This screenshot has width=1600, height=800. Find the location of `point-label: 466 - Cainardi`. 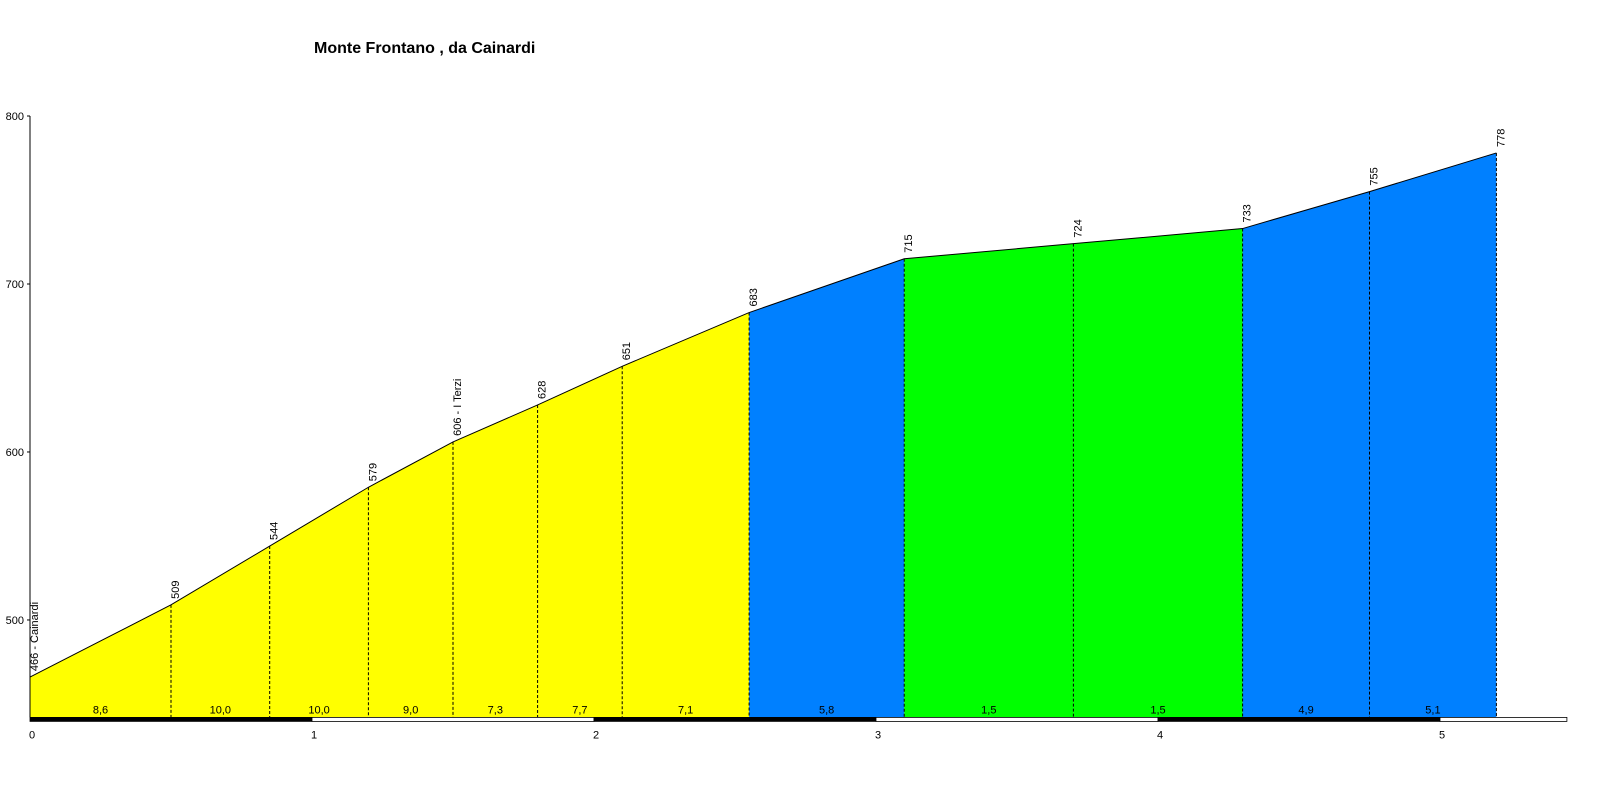

point-label: 466 - Cainardi is located at coordinates (35, 636).